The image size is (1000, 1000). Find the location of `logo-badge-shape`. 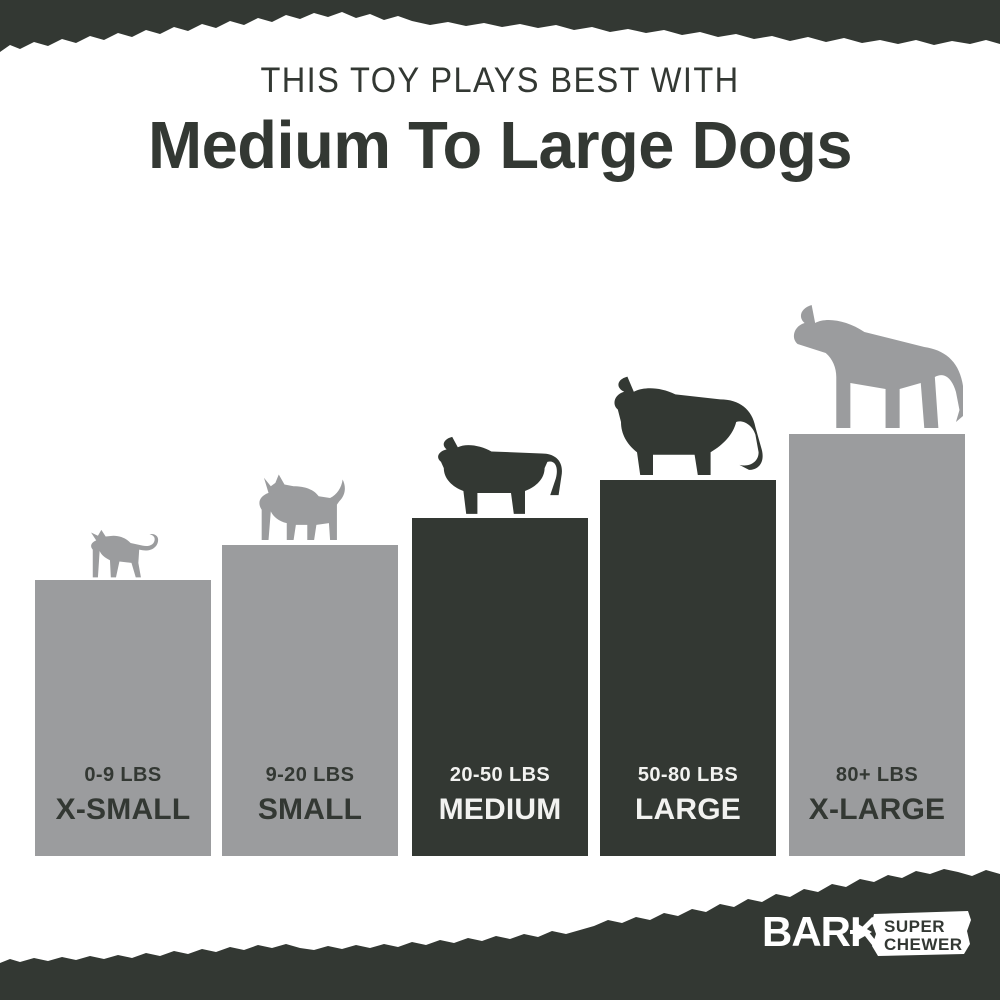

logo-badge-shape is located at coordinates (921, 933).